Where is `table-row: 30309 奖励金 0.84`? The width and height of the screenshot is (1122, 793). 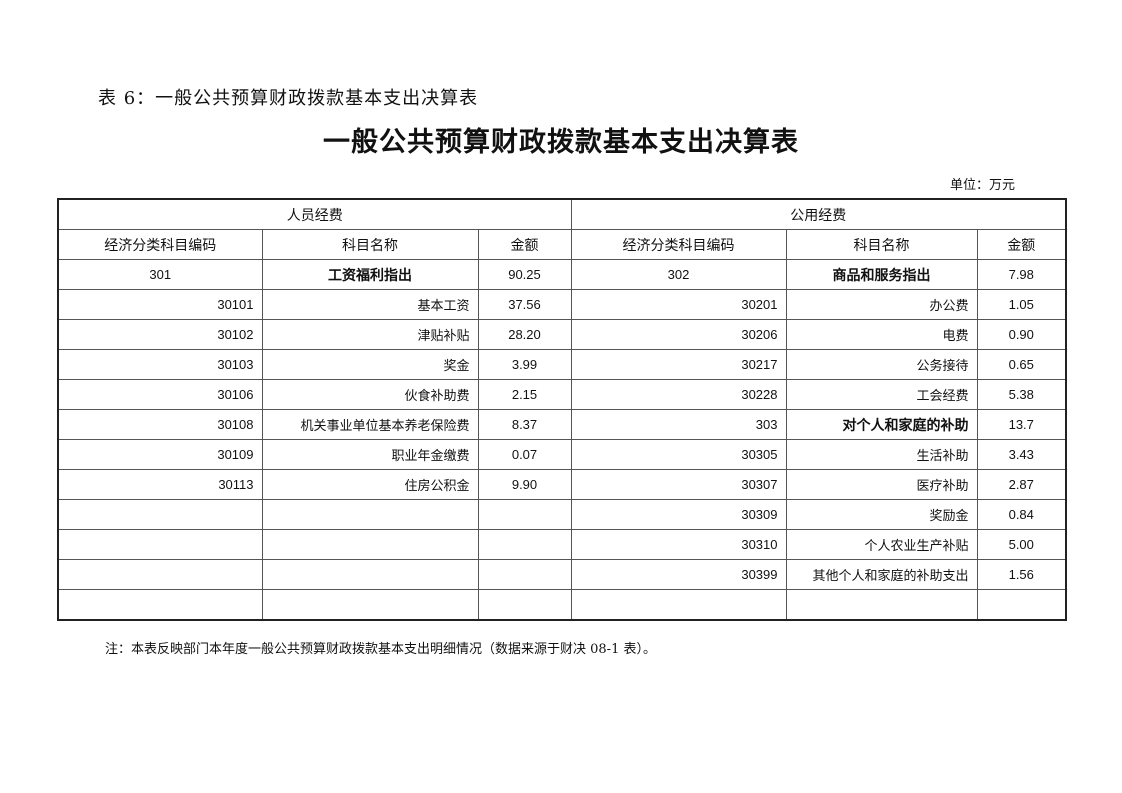 table-row: 30309 奖励金 0.84 is located at coordinates (562, 514).